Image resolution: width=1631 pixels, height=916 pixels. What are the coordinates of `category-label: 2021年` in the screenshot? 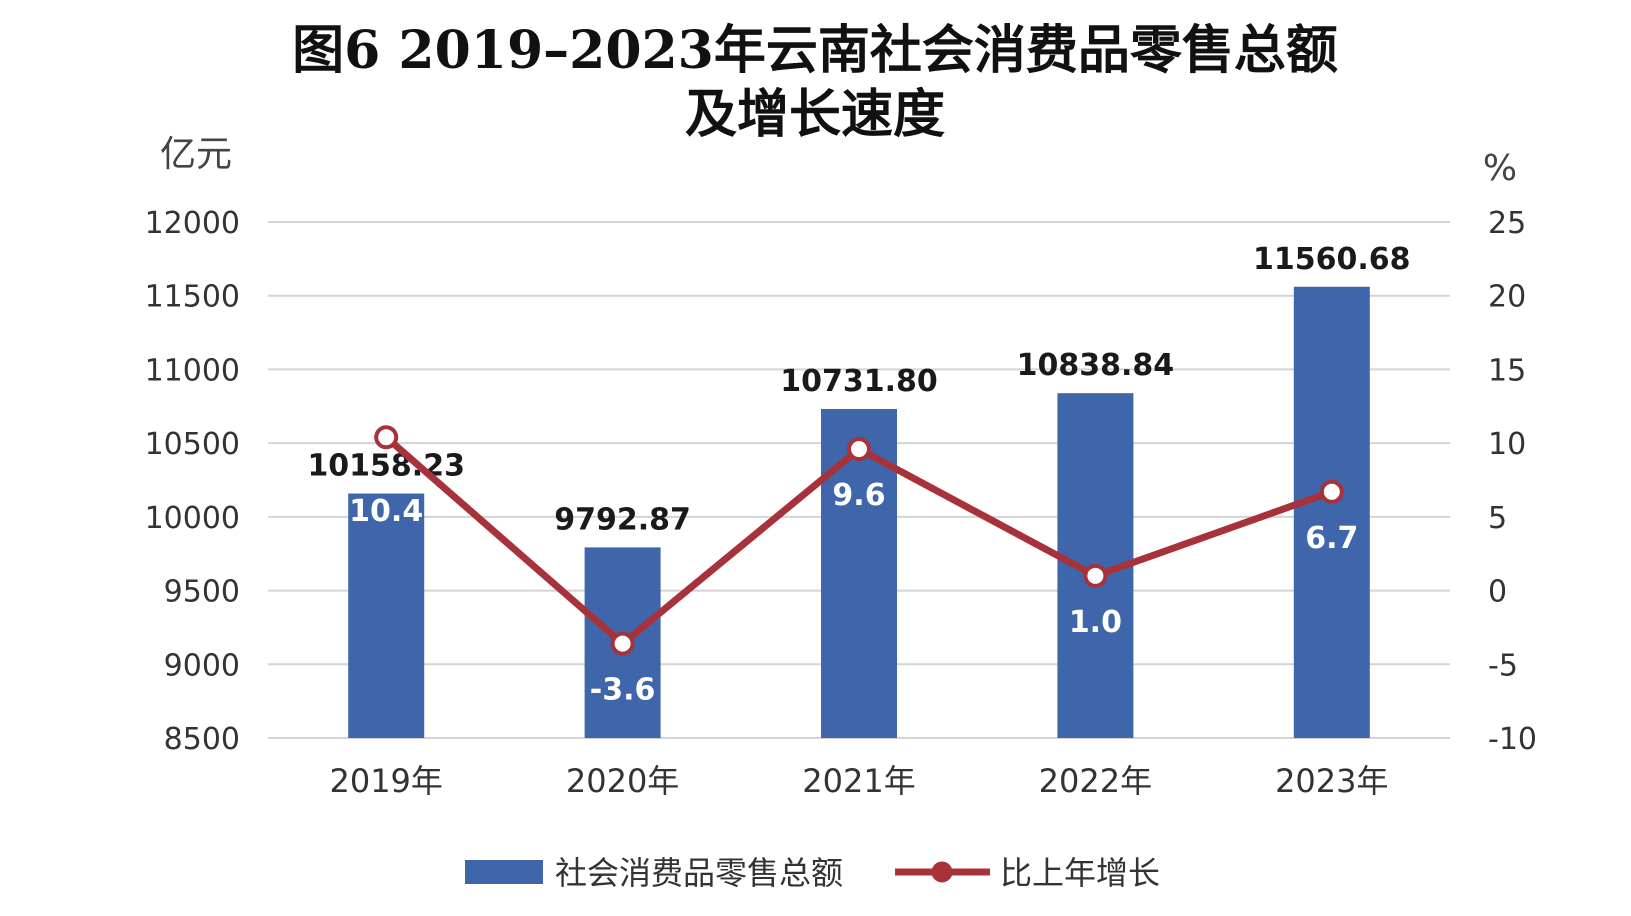 It's located at (858, 781).